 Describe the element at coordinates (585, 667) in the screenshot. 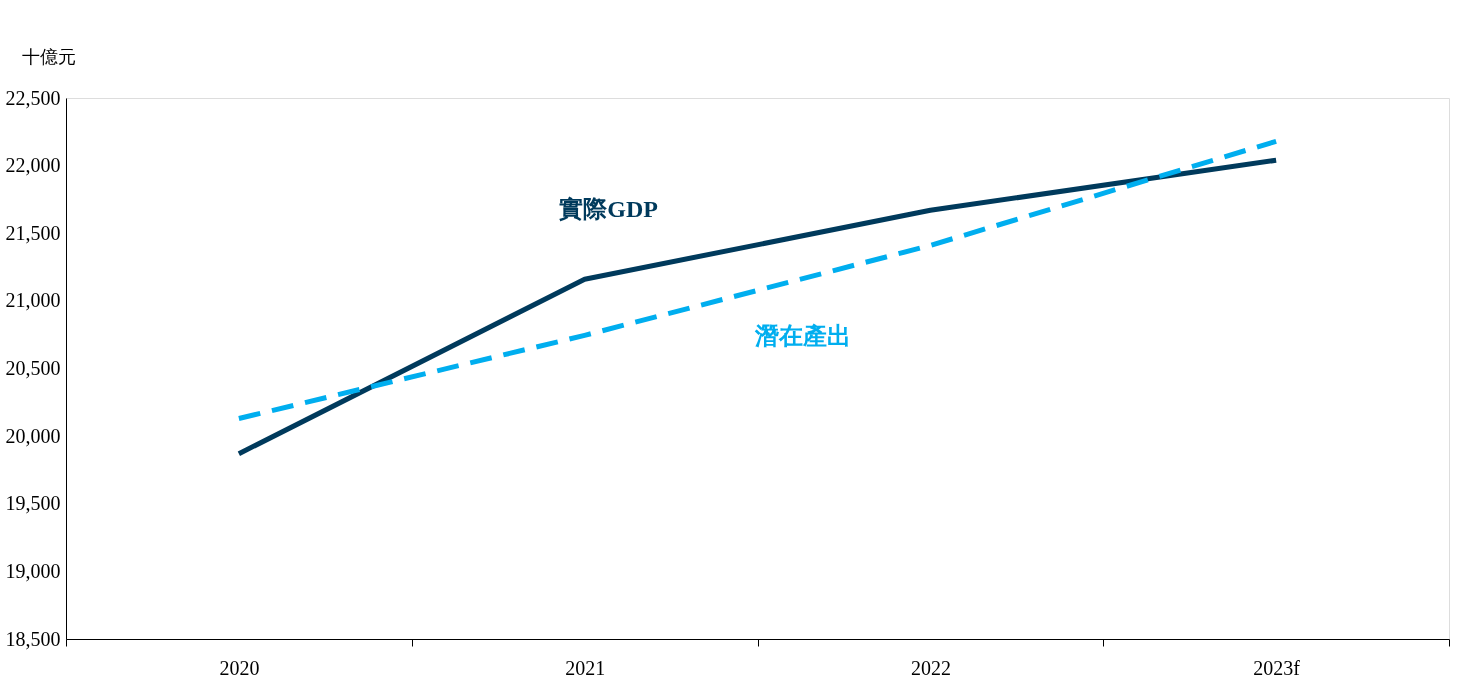

I see `x-tick-label: 2021` at that location.